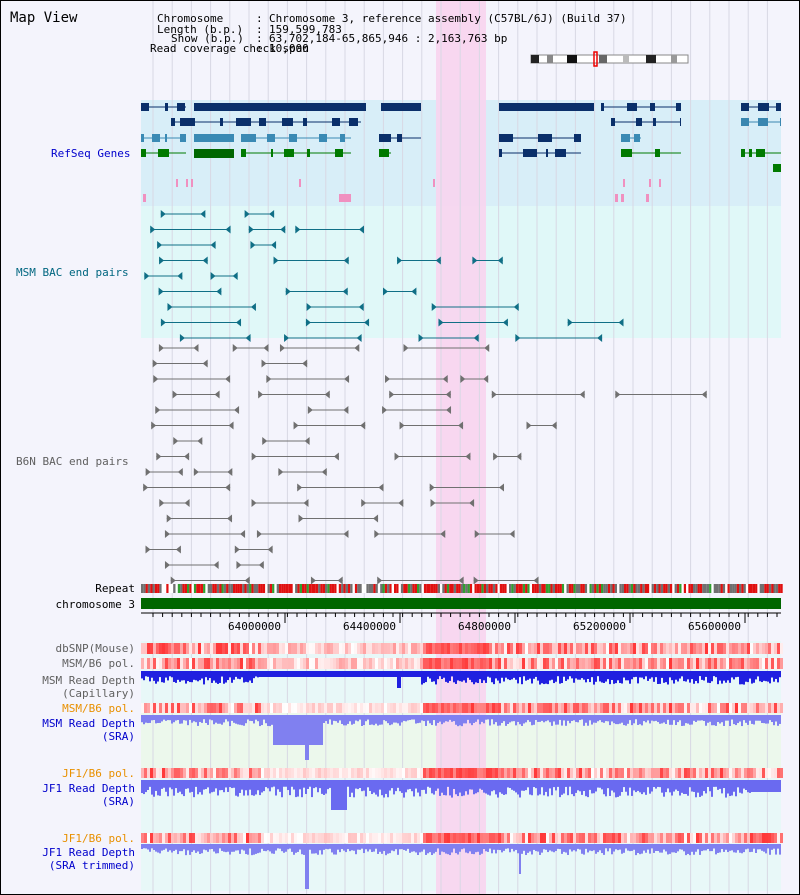  What do you see at coordinates (115, 588) in the screenshot?
I see `repeat-track-label: Repeat` at bounding box center [115, 588].